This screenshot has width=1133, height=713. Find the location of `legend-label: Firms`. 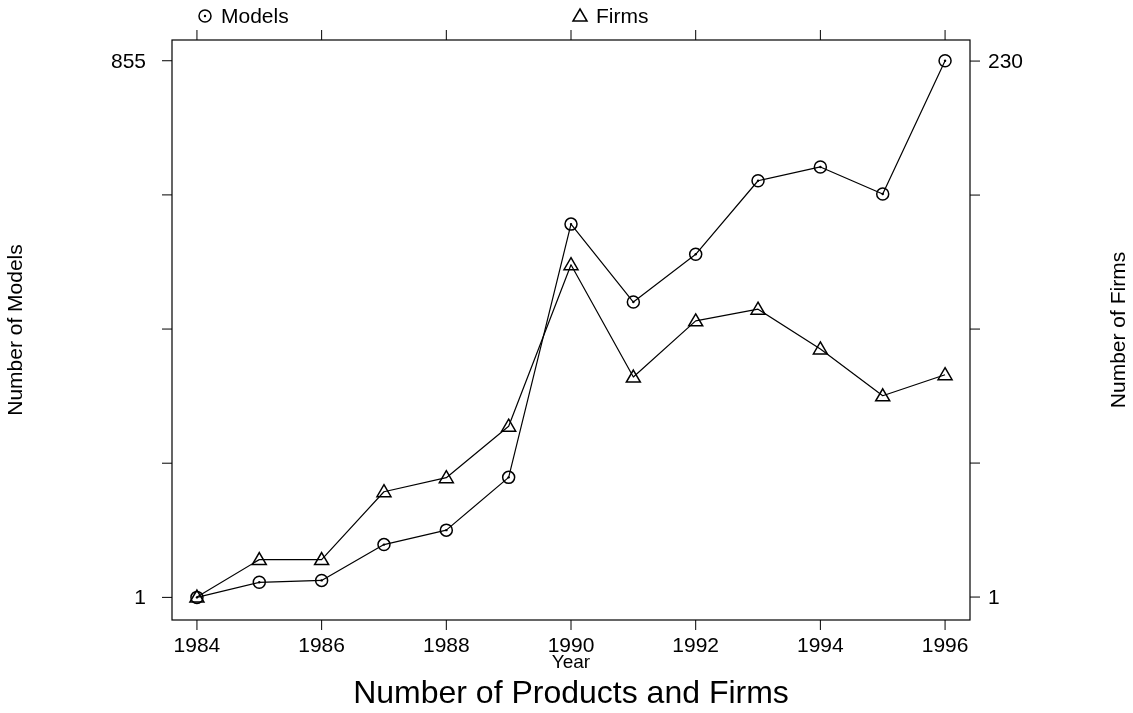

legend-label: Firms is located at coordinates (622, 15).